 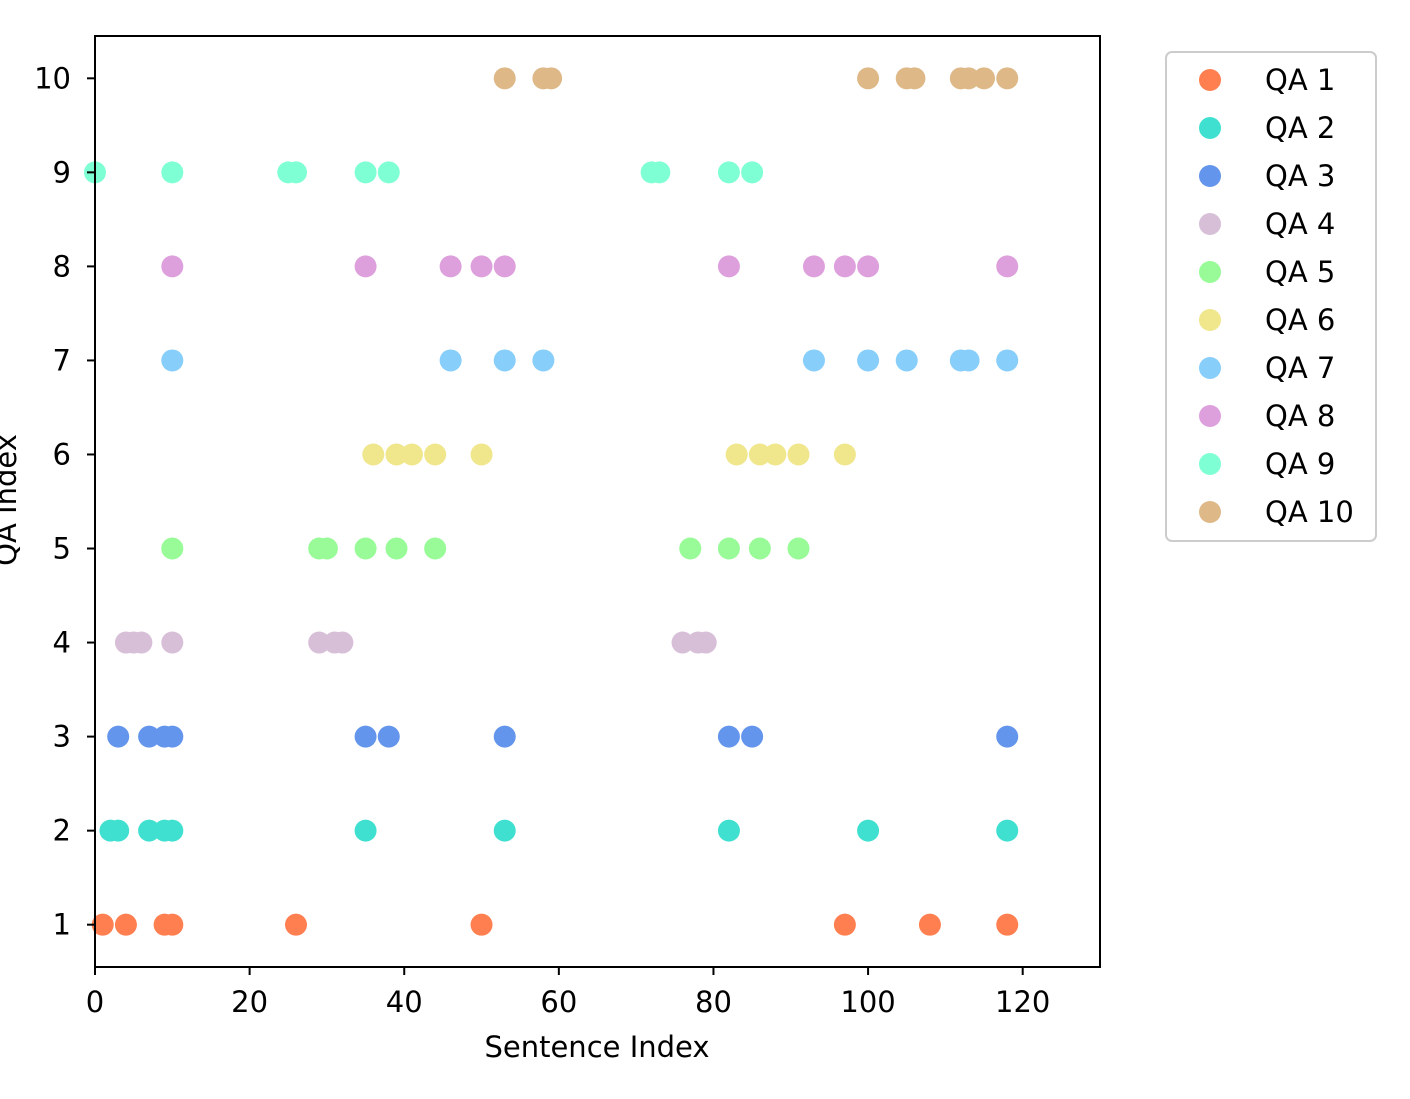 What do you see at coordinates (249, 1002) in the screenshot?
I see `x-tick-label-1: 20` at bounding box center [249, 1002].